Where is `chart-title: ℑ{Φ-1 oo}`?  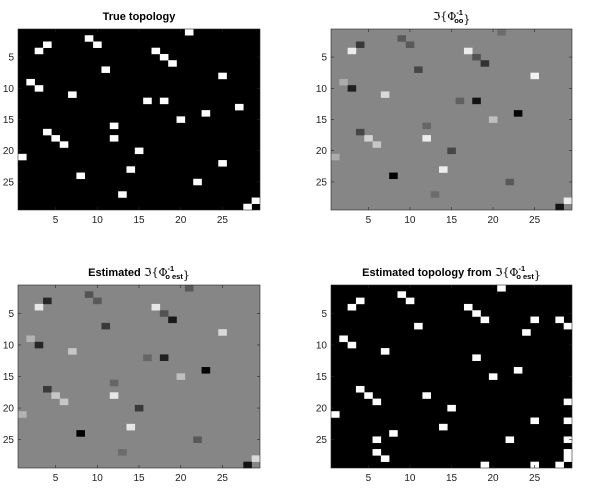 chart-title: ℑ{Φ-1 oo} is located at coordinates (452, 17).